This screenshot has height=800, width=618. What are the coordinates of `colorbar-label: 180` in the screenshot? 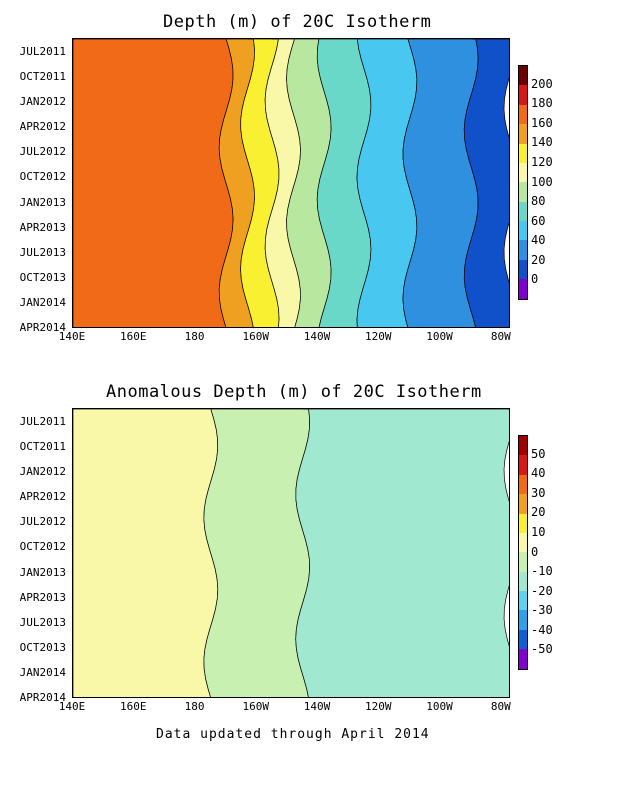 It's located at (542, 103).